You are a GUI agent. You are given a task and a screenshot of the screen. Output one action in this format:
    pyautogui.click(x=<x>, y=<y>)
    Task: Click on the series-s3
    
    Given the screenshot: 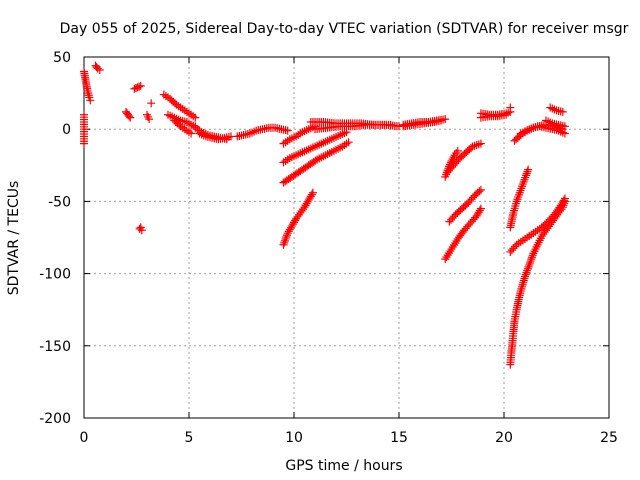 What is the action you would take?
    pyautogui.click(x=97, y=67)
    